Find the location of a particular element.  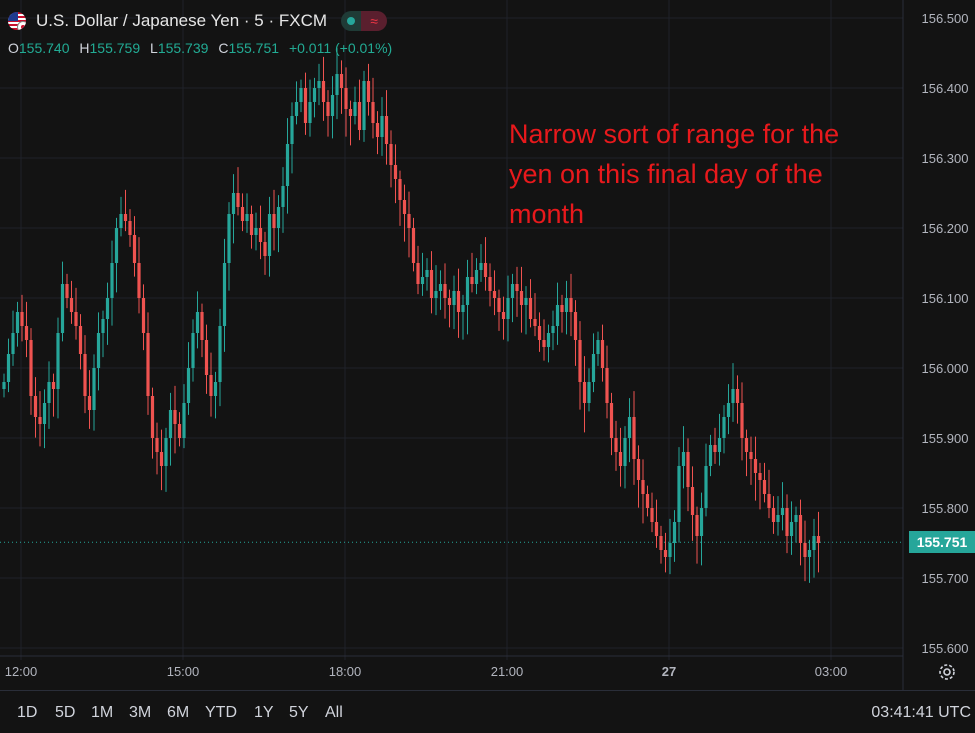

range-button-3m: 3M is located at coordinates (140, 712).